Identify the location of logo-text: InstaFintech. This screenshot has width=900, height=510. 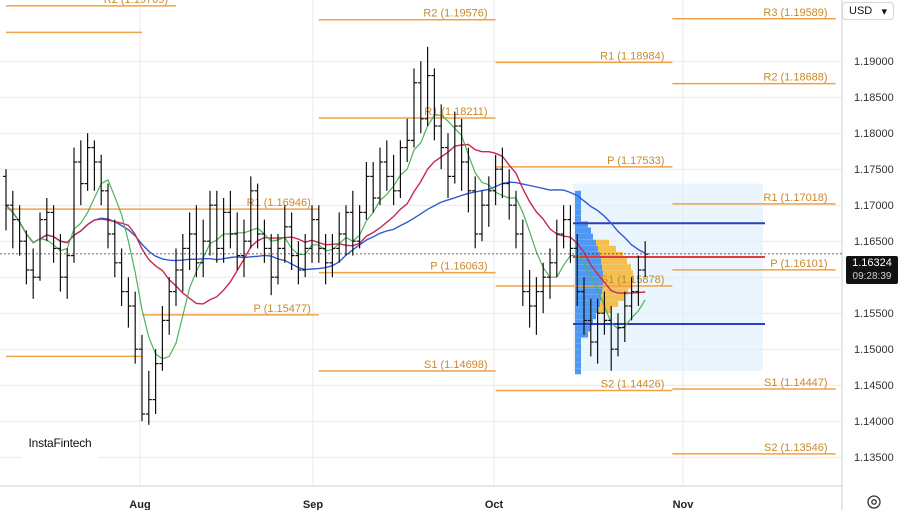
(60, 443).